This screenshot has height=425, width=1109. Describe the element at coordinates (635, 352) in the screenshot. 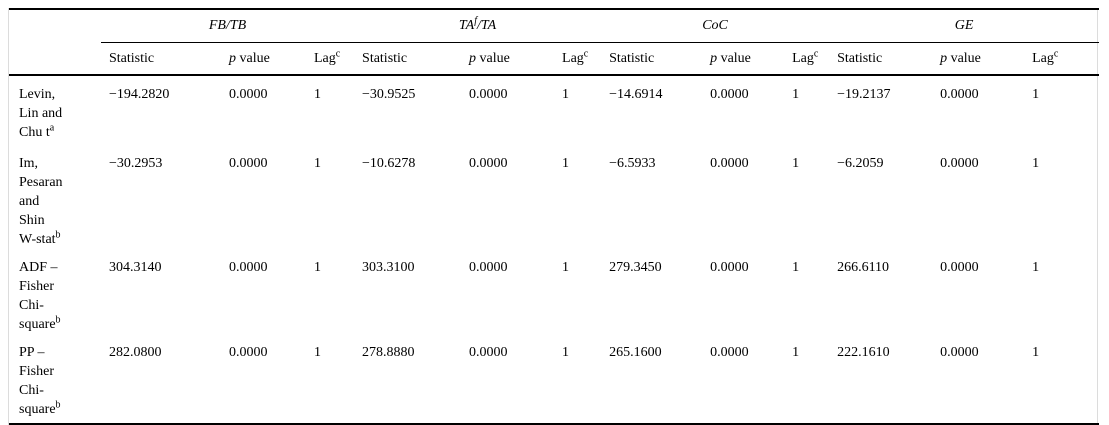

I see `stat-cell: 265.1600` at that location.